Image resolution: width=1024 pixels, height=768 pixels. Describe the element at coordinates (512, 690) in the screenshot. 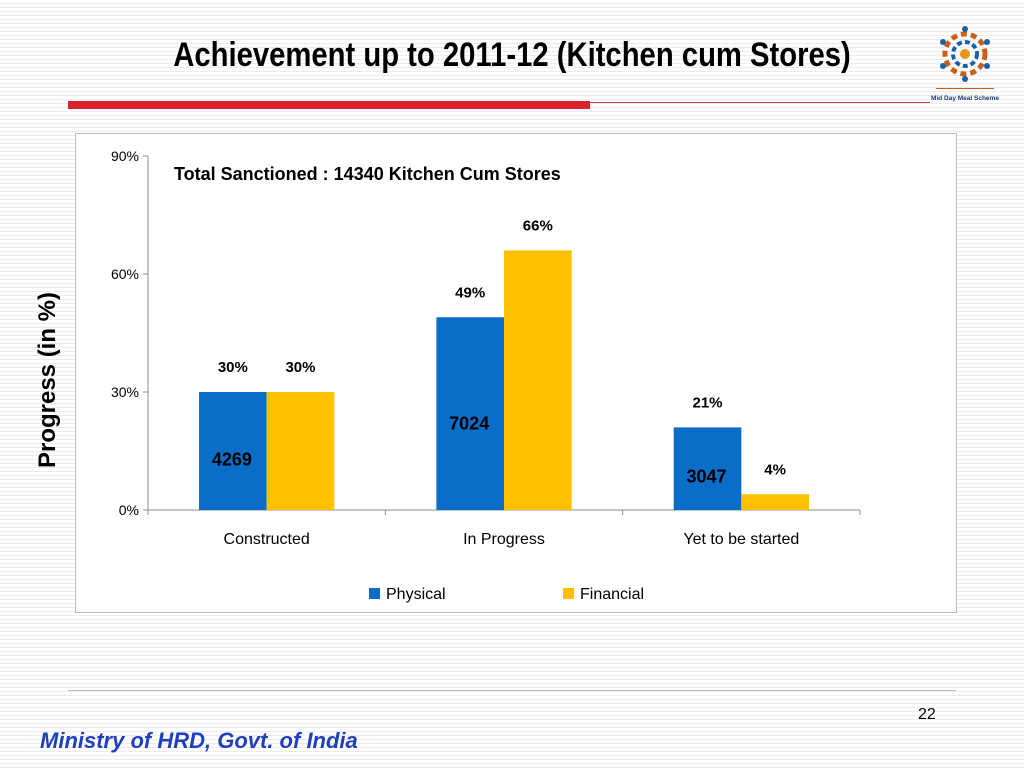

I see `footer-divider` at that location.